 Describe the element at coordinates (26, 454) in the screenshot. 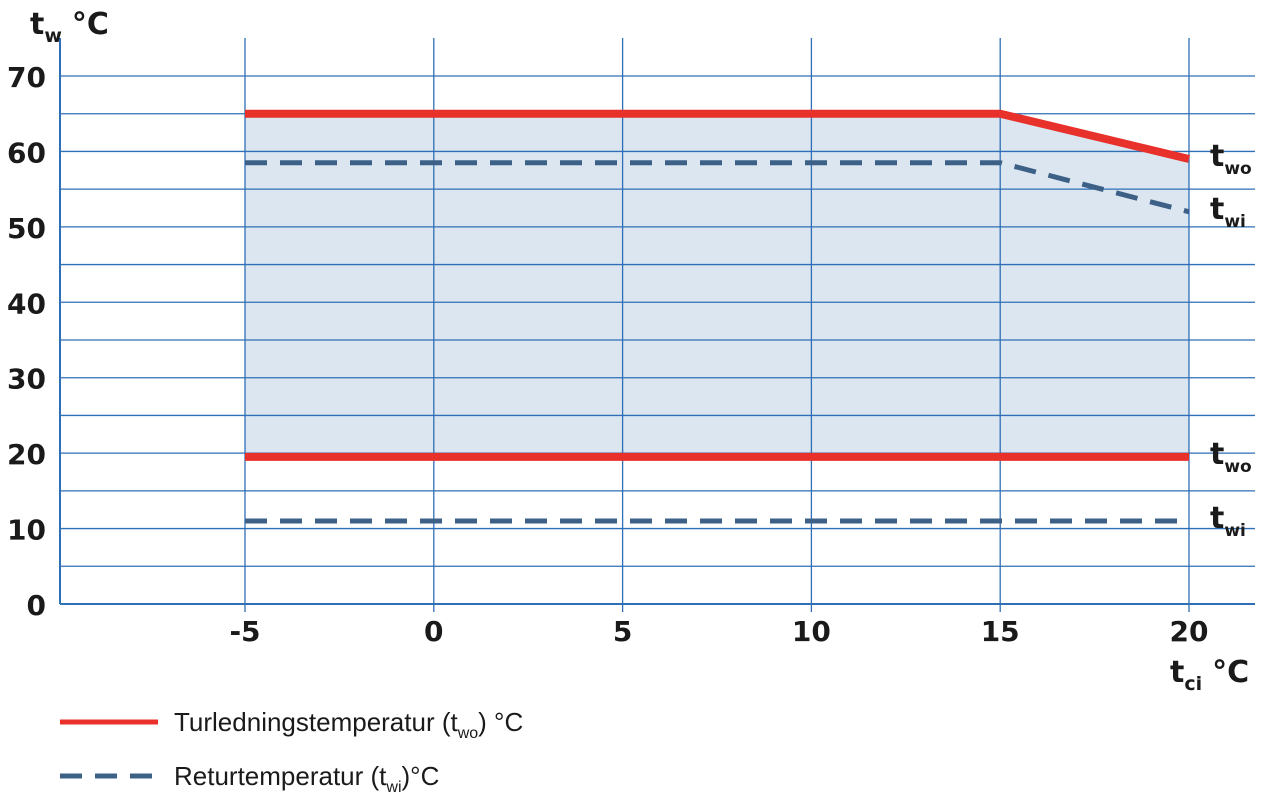

I see `y-tick-label-20: 20` at that location.